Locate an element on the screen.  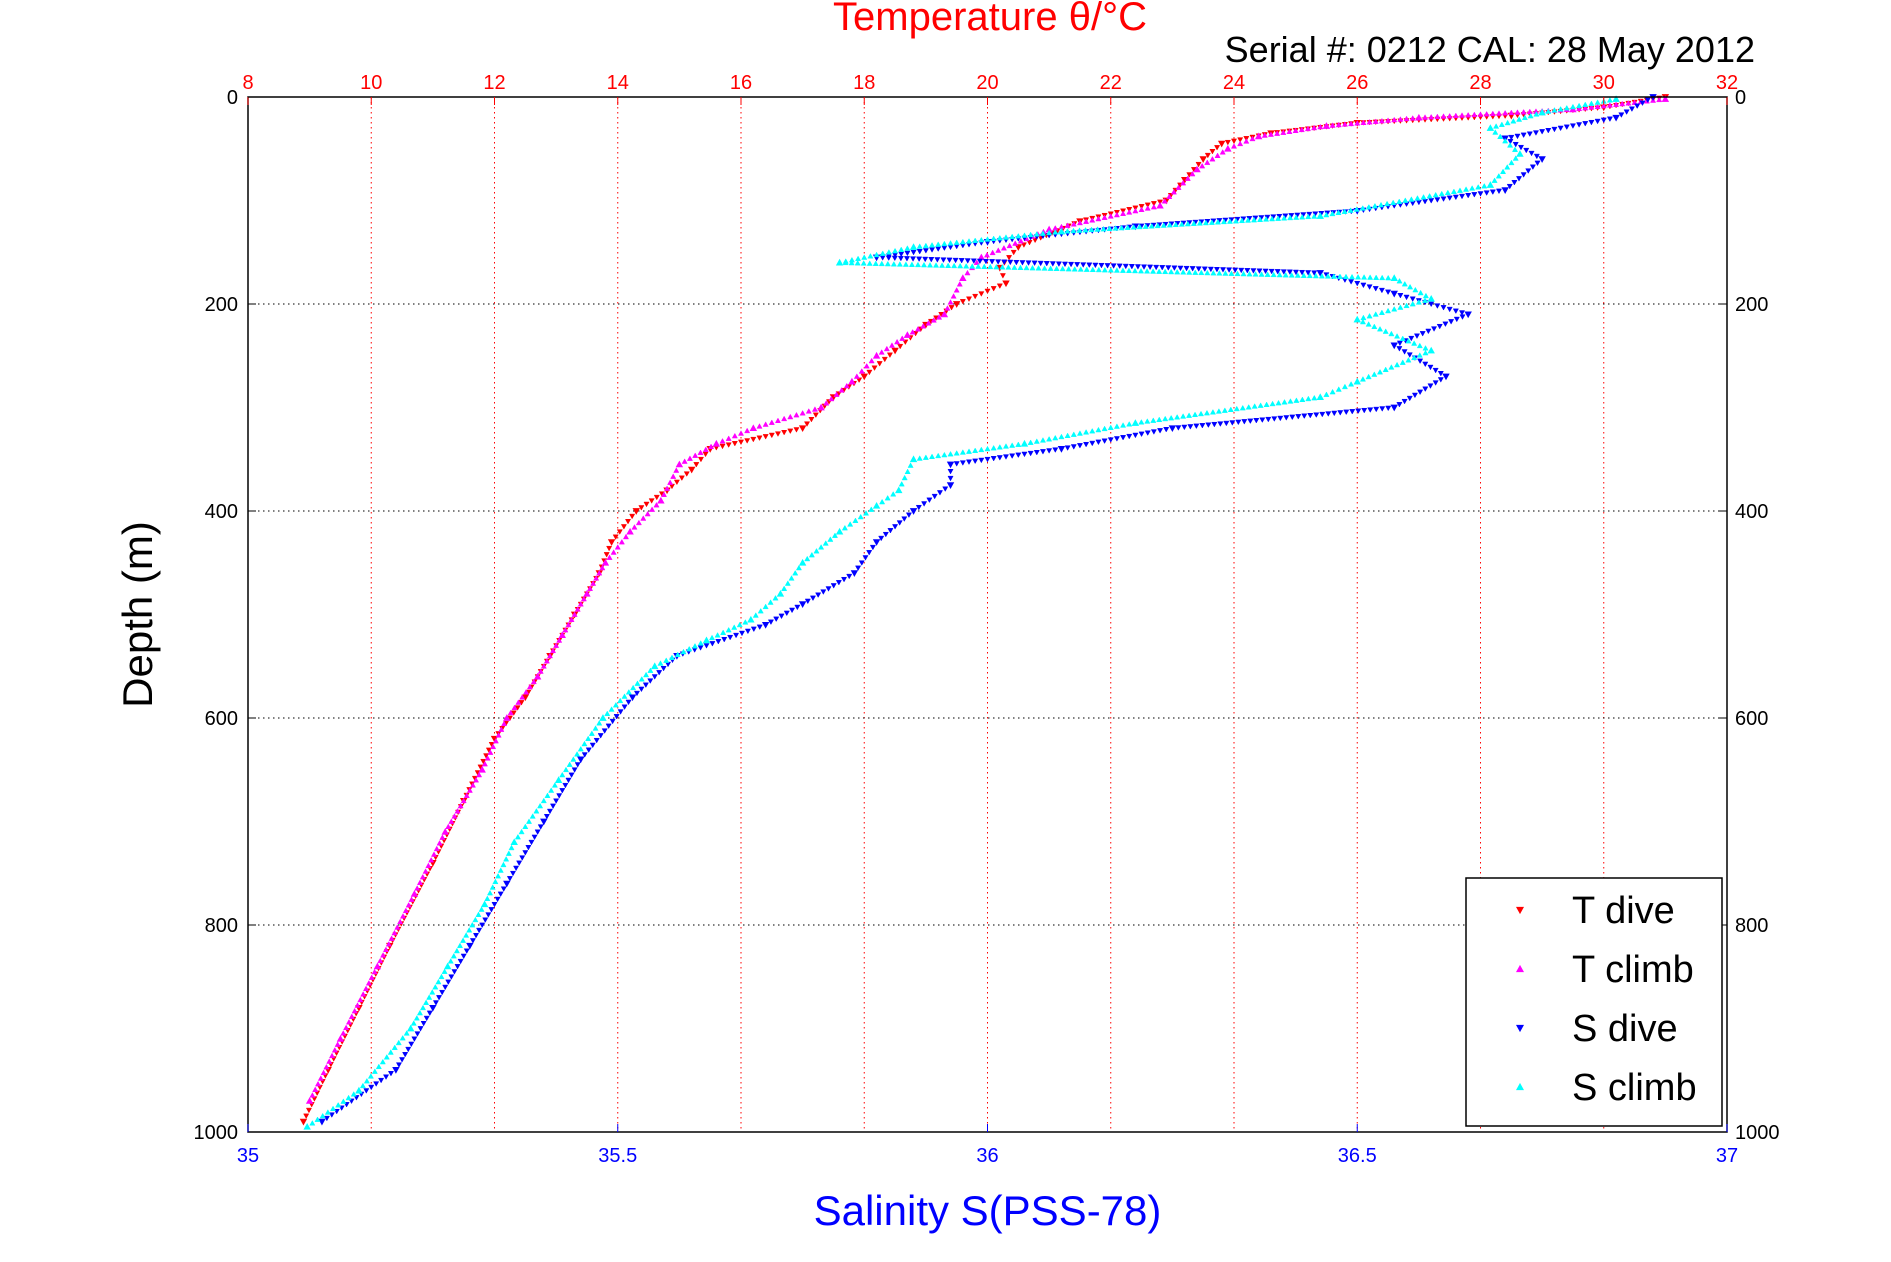
y-axis-label: Depth (m) is located at coordinates (137, 614).